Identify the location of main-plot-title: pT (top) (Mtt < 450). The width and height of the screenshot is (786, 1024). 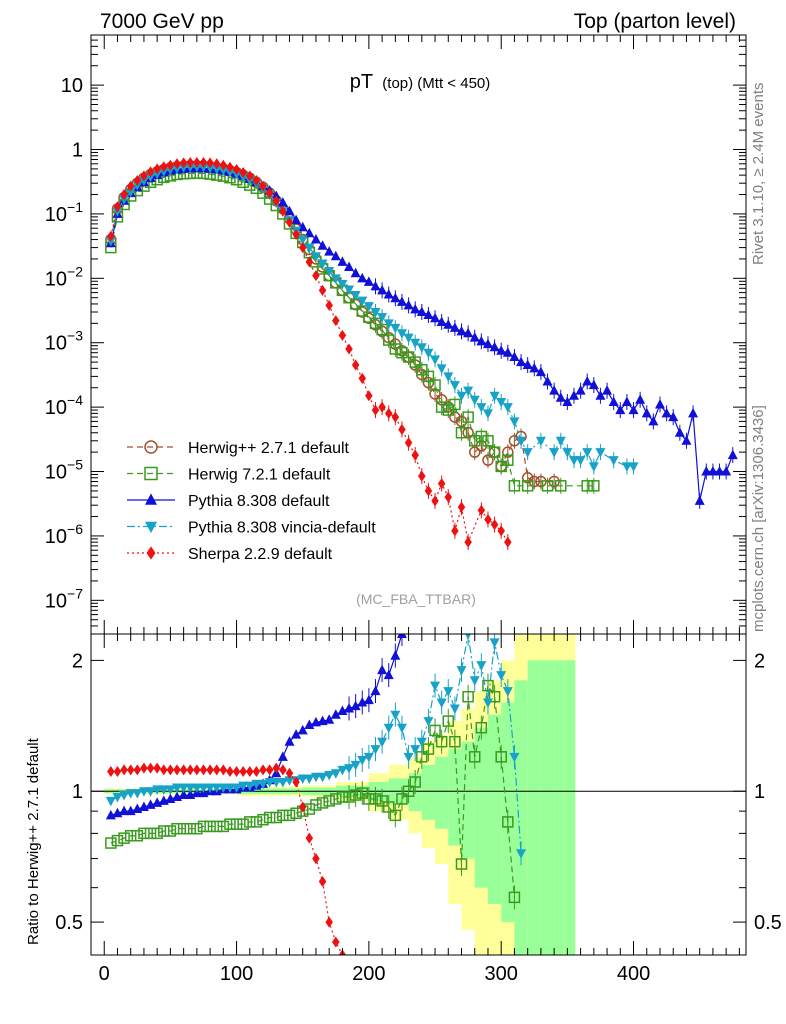
(420, 82).